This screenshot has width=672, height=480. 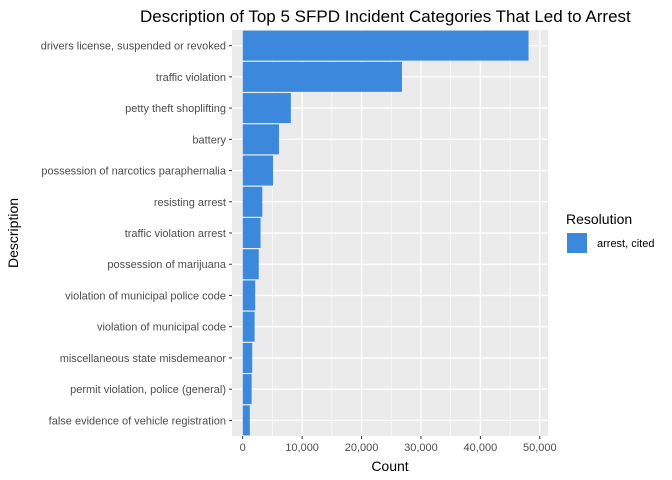 What do you see at coordinates (133, 47) in the screenshot?
I see `y-tick-label: drivers license, suspended or revoked` at bounding box center [133, 47].